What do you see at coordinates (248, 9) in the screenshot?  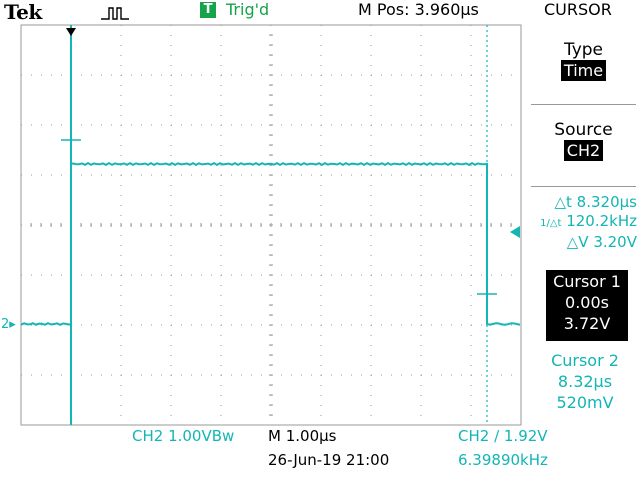 I see `trigger-status-text: Trig'd` at bounding box center [248, 9].